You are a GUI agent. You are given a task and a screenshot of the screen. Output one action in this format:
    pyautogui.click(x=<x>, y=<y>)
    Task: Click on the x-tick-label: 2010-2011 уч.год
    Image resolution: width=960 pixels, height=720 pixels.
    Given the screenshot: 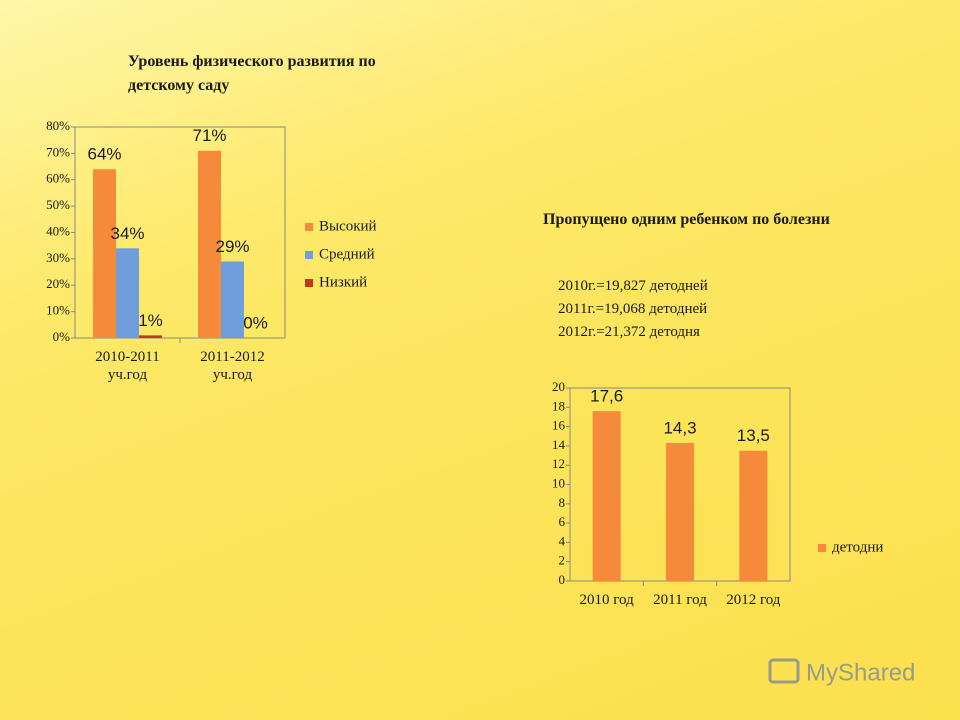 What is the action you would take?
    pyautogui.click(x=127, y=366)
    